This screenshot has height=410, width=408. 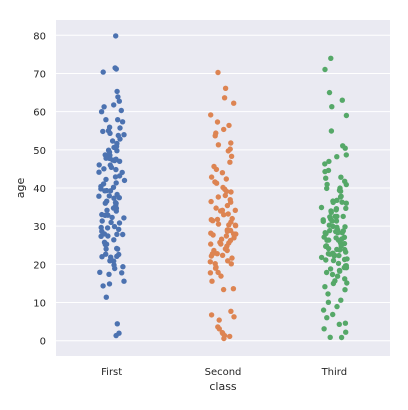 What do you see at coordinates (111, 372) in the screenshot?
I see `x-tick-label: First` at bounding box center [111, 372].